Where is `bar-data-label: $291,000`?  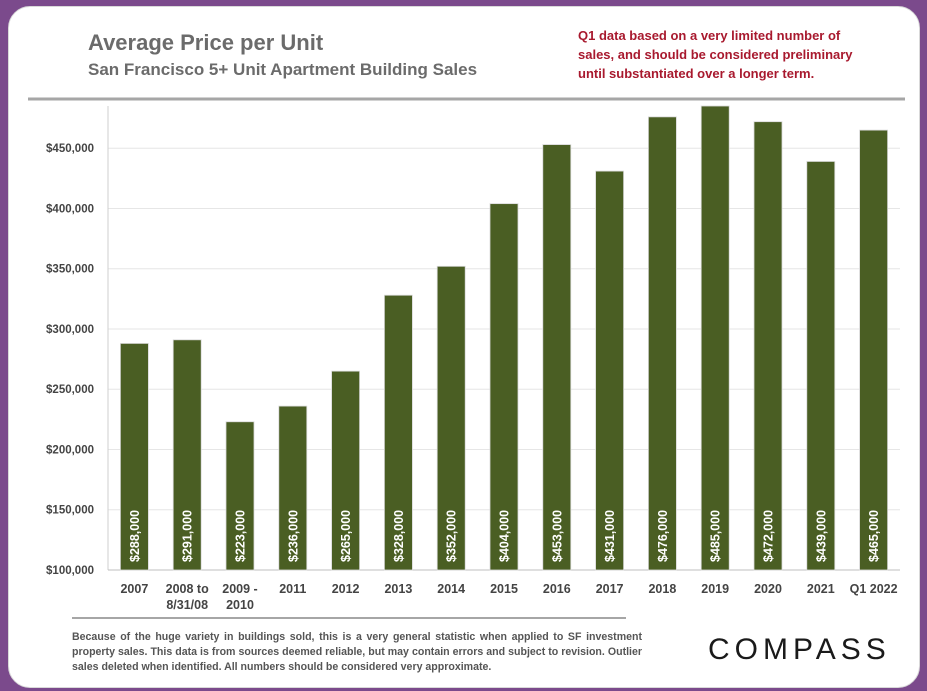 bar-data-label: $291,000 is located at coordinates (188, 536).